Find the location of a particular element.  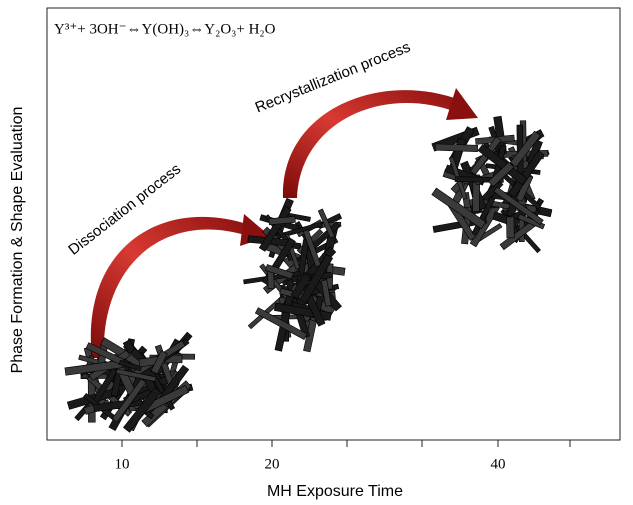

equation: Y³⁺+ 3OH⁻⇔Y(OH)₃⇔Y₂O₃+ H₂O is located at coordinates (165, 29).